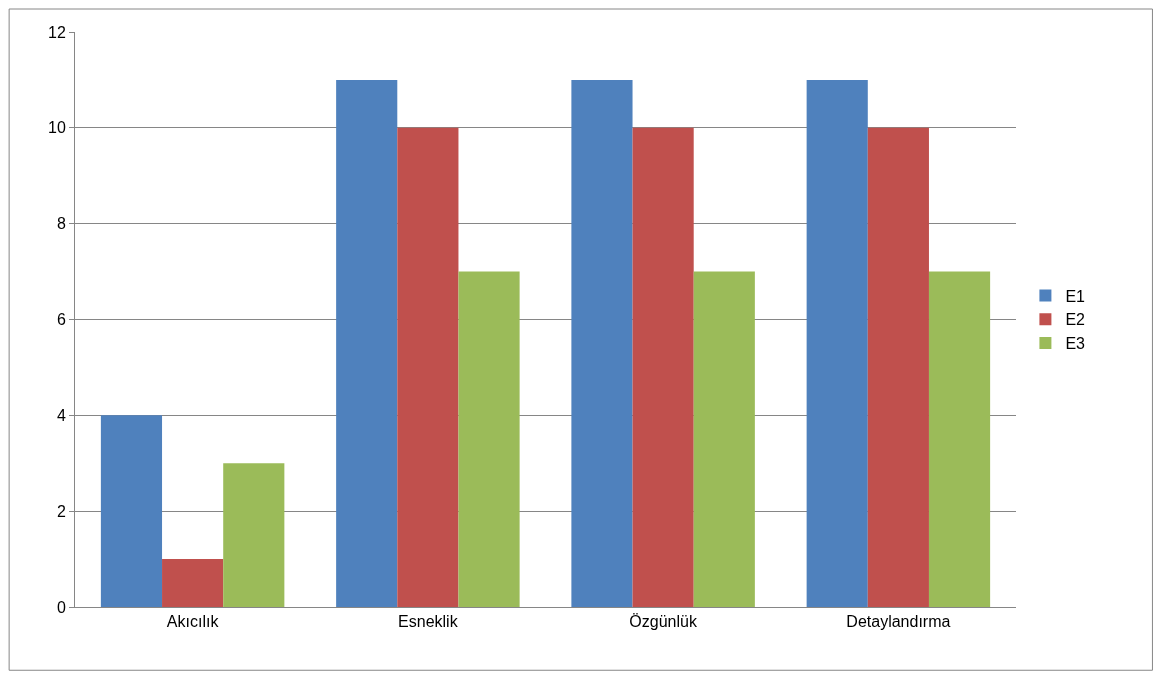  I want to click on legend-label: E1, so click(1075, 296).